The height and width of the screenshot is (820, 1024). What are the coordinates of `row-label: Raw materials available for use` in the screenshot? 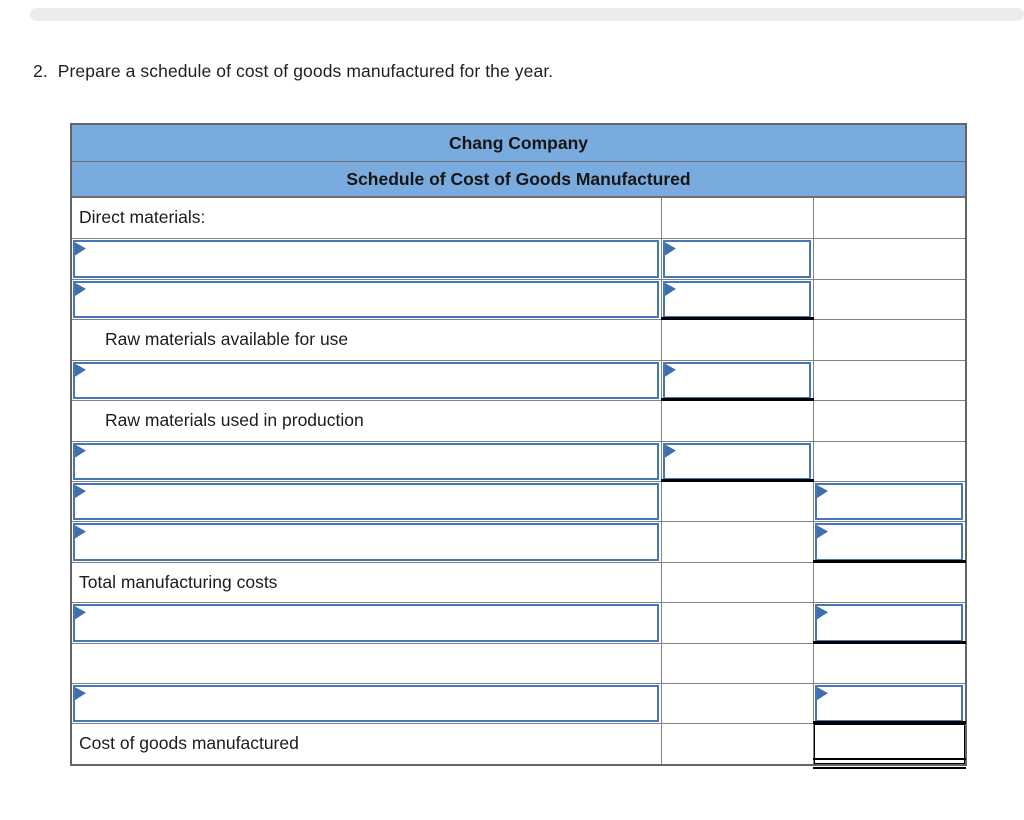 It's located at (227, 339).